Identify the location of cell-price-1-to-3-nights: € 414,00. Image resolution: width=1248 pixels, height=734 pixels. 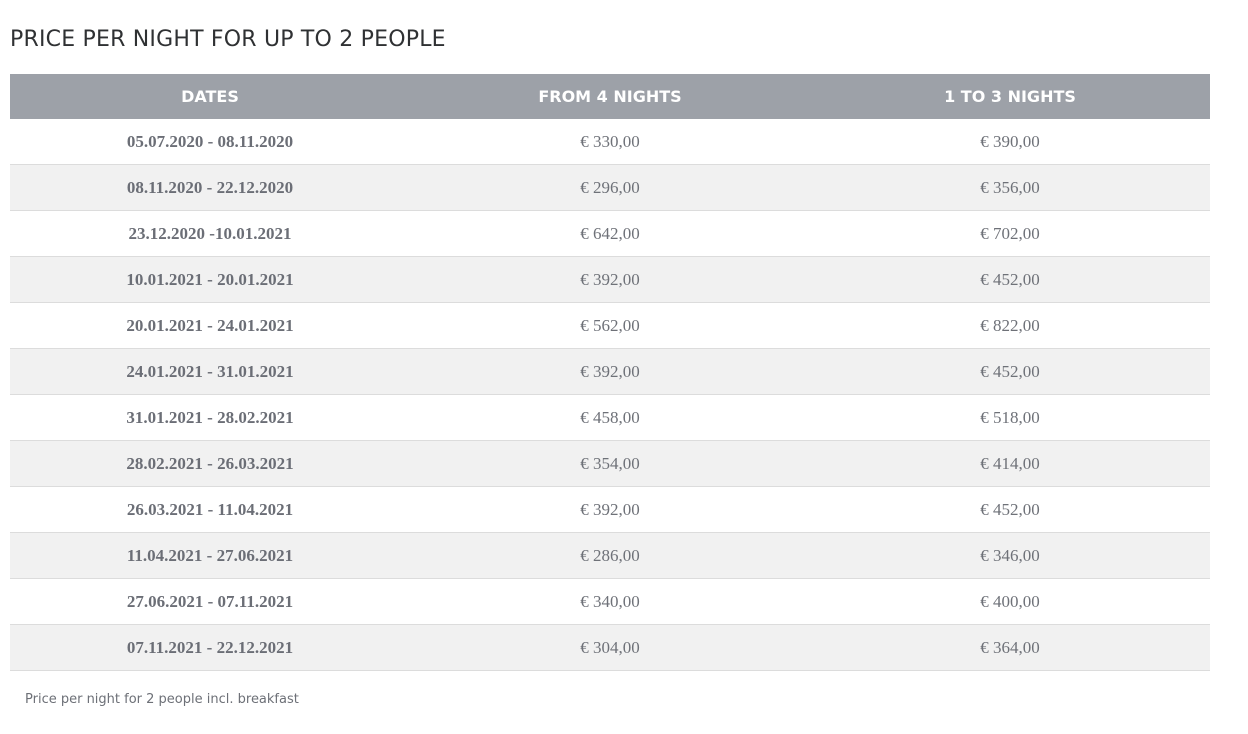
(1010, 463).